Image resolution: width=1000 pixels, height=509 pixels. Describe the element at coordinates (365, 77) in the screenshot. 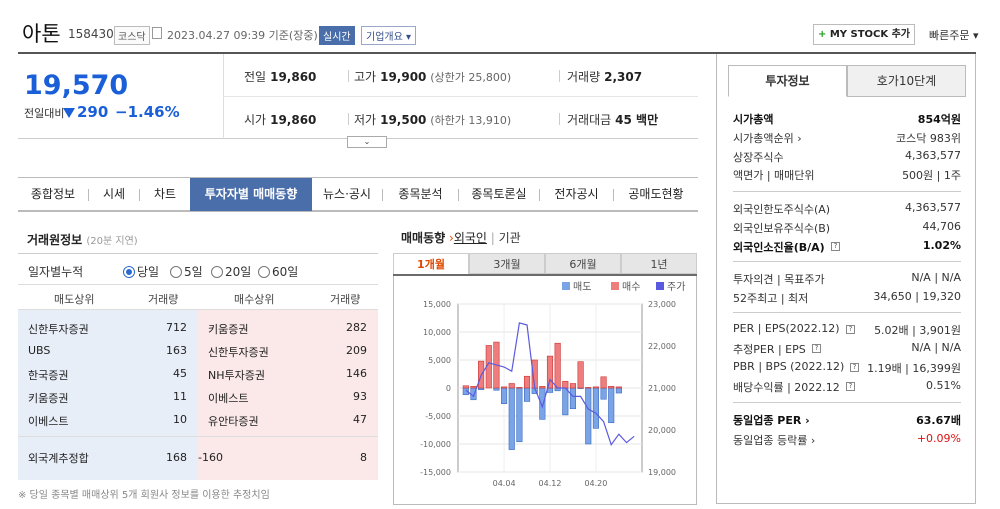

I see `high-label: 고가` at that location.